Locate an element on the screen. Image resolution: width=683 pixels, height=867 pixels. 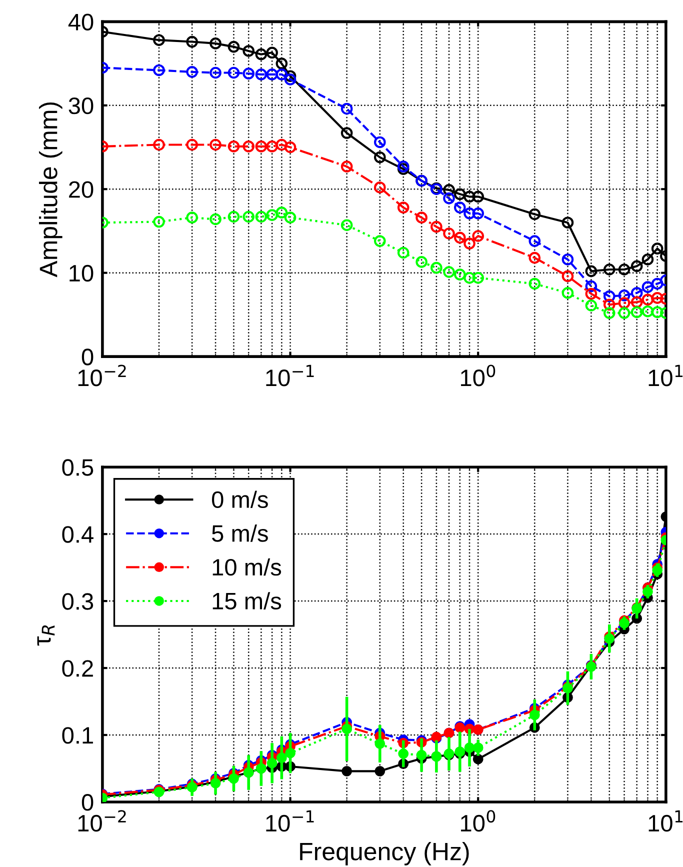
y-tick-label: 40 is located at coordinates (81, 22).